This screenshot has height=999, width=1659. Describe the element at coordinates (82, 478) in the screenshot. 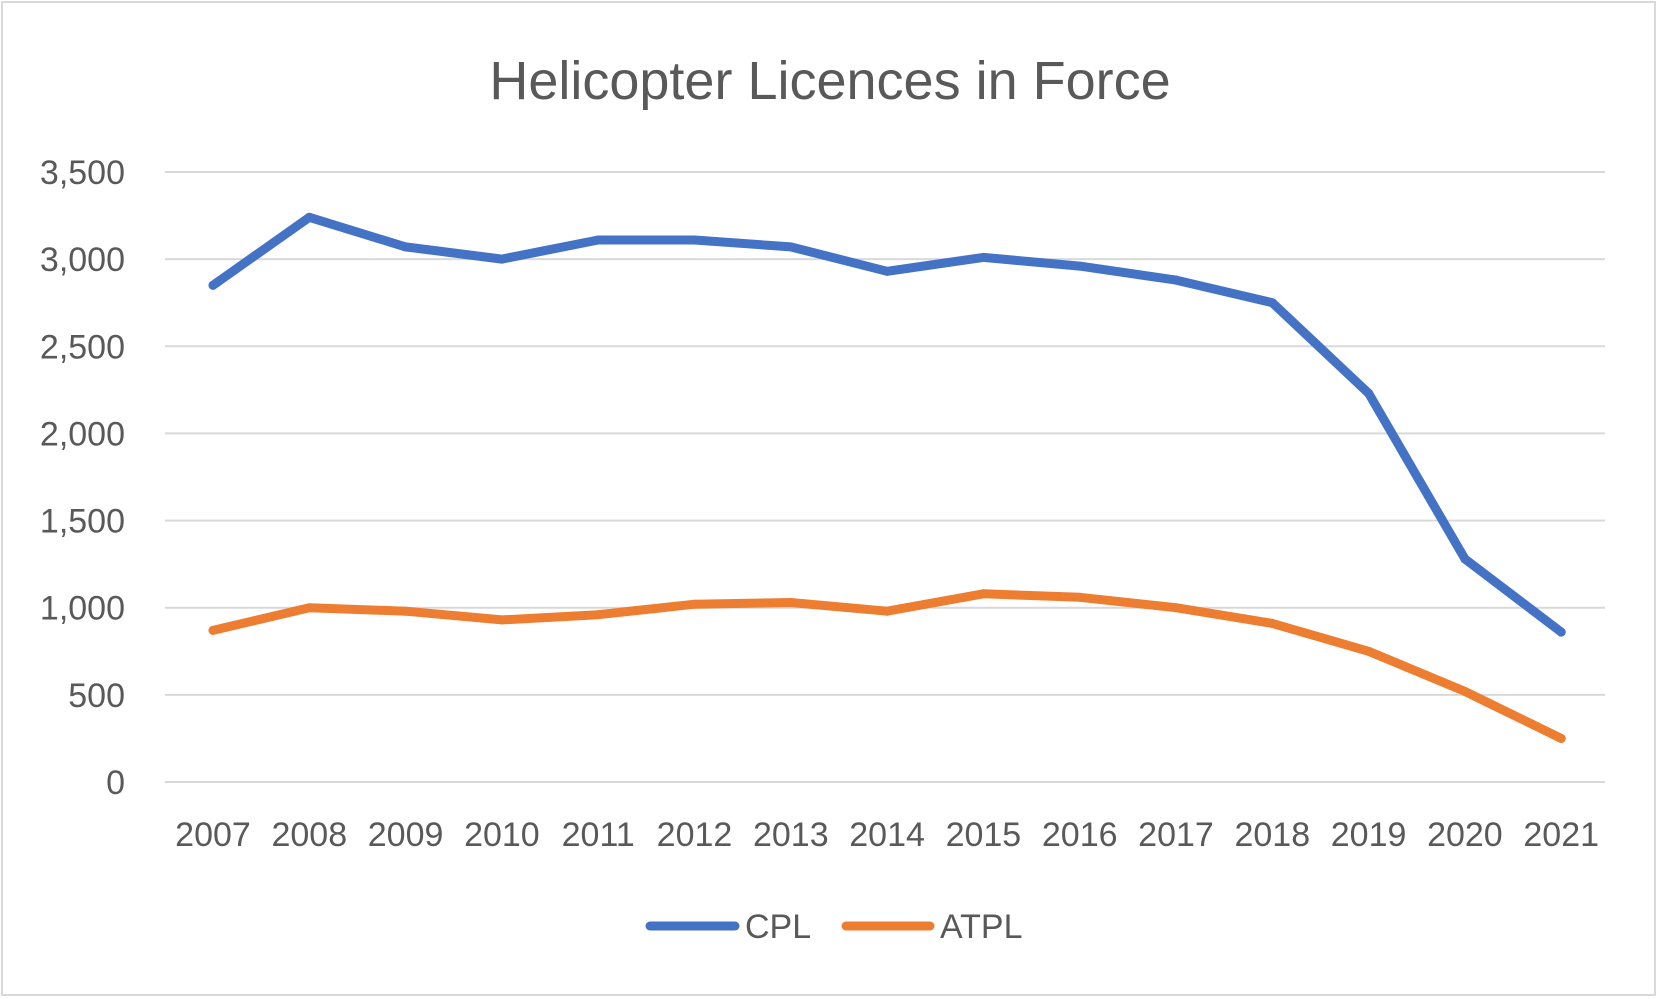

I see `y-axis-ticks: 0 500 1,000 1,500 2,000 2,500 3,000 3,500` at that location.